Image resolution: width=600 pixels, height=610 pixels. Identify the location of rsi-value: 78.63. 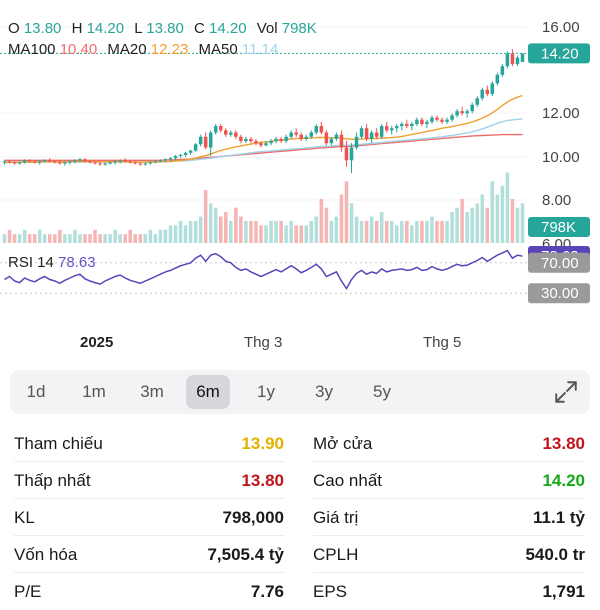
(77, 262).